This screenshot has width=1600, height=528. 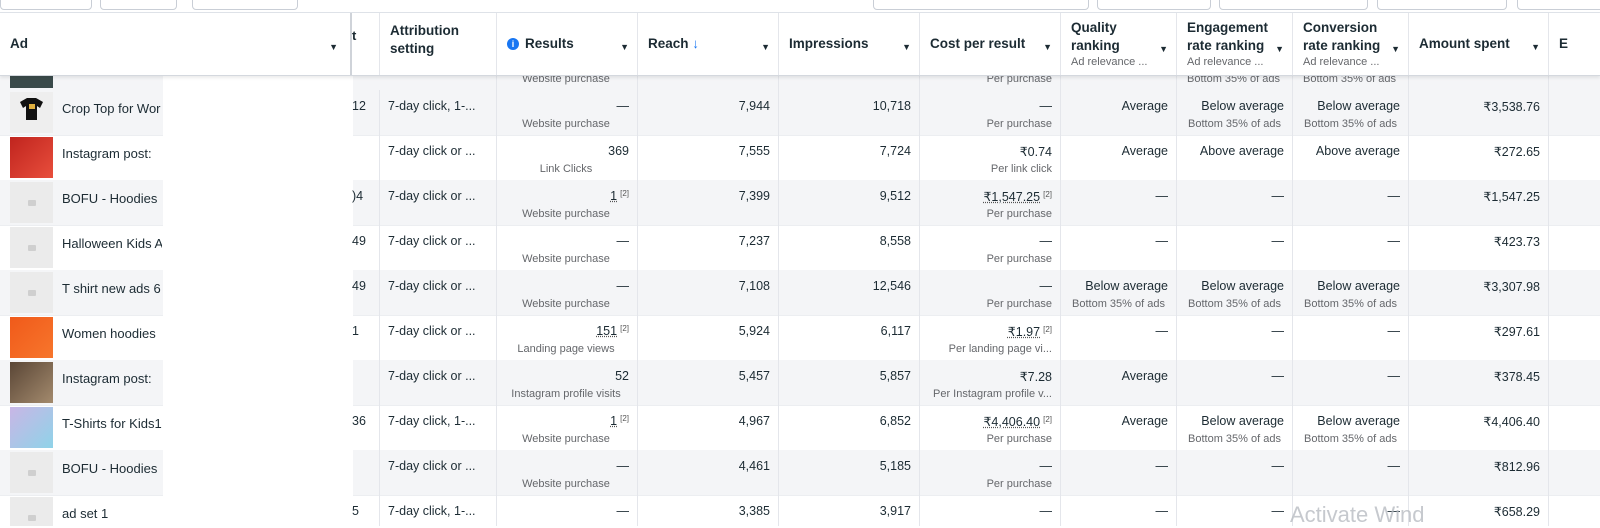 What do you see at coordinates (111, 108) in the screenshot?
I see `ad-name: Crop Top for Wor` at bounding box center [111, 108].